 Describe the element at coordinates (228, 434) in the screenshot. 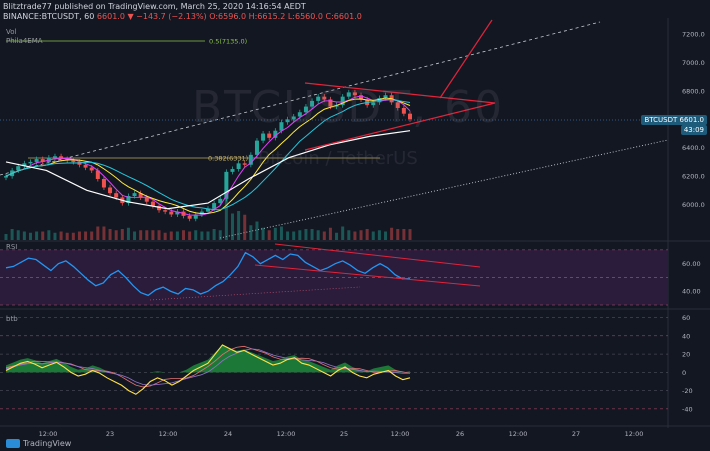

I see `time-tick-label: 24` at that location.